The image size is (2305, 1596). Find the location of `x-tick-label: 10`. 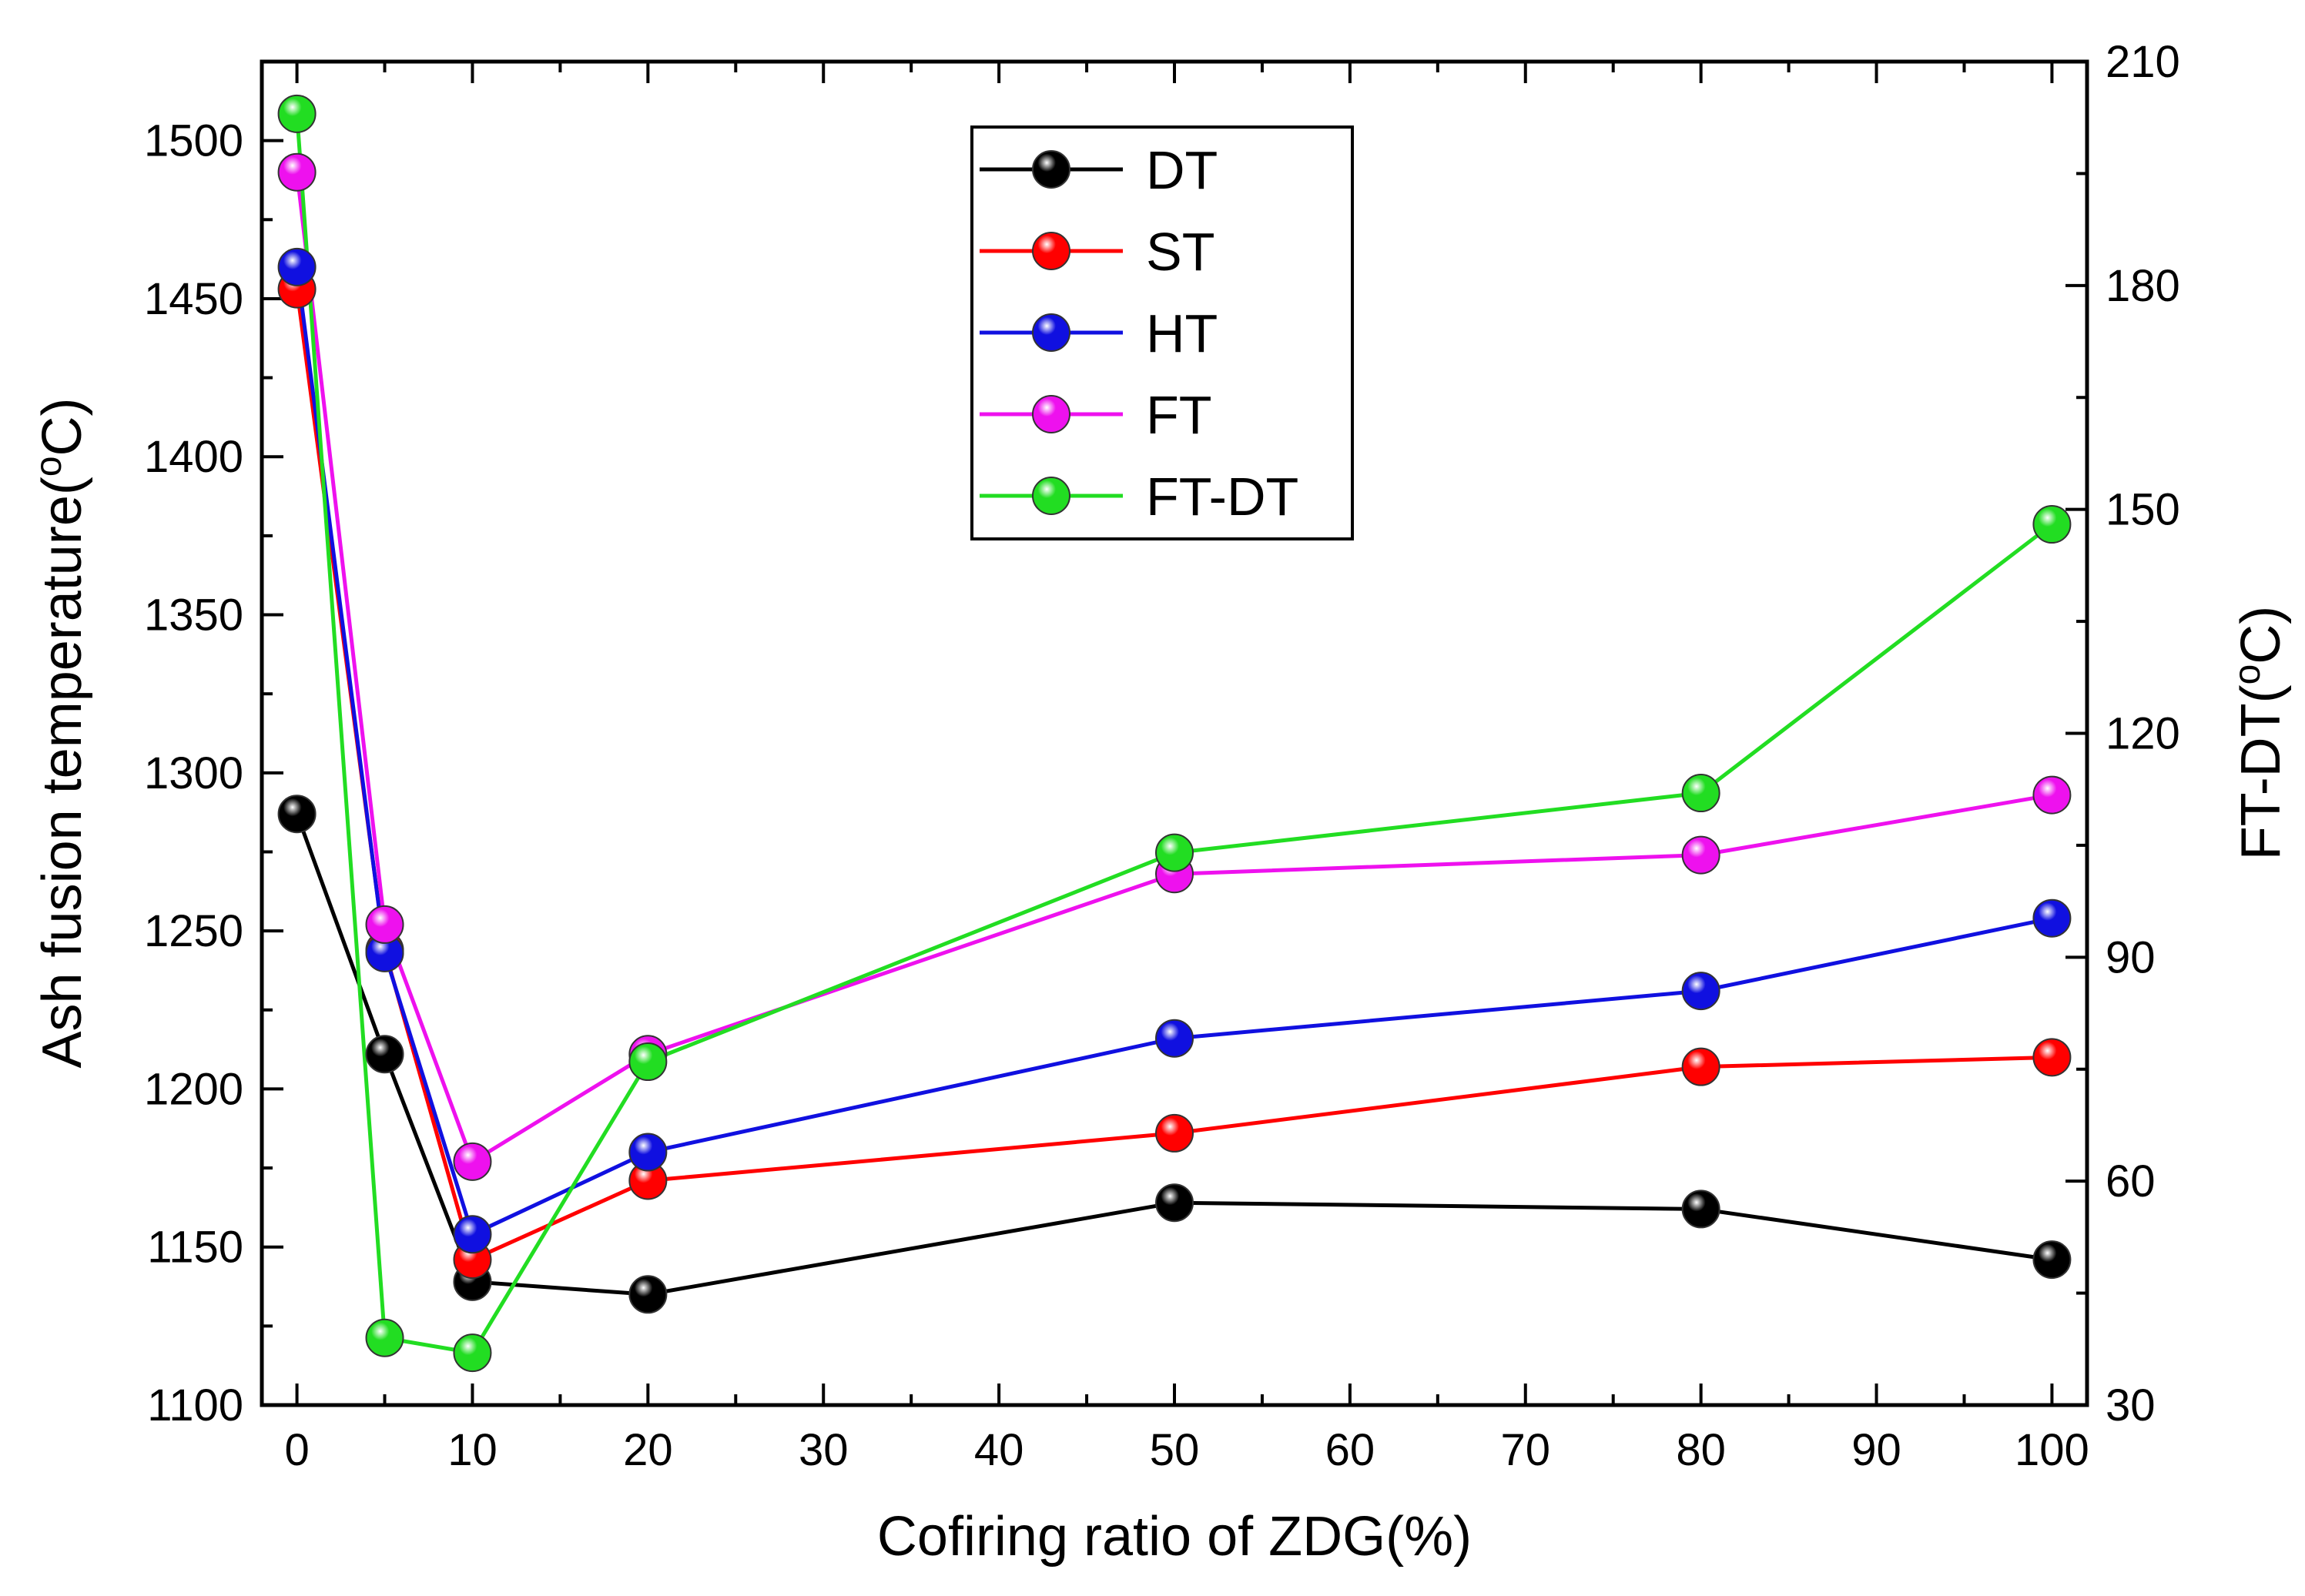

x-tick-label: 10 is located at coordinates (472, 1450).